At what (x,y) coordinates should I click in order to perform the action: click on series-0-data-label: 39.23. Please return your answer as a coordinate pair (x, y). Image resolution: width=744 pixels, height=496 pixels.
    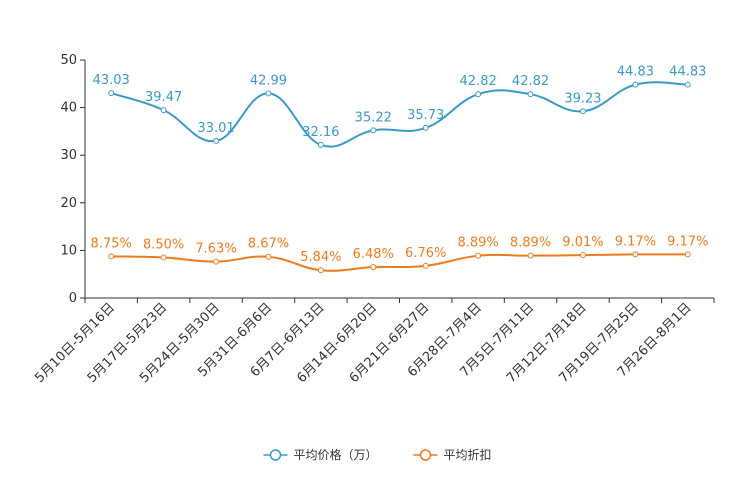
    Looking at the image, I should click on (582, 98).